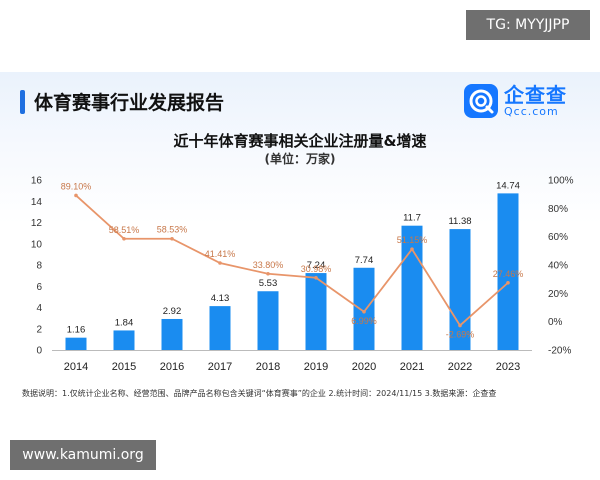  Describe the element at coordinates (558, 237) in the screenshot. I see `y-right-tick-label: 60%` at that location.